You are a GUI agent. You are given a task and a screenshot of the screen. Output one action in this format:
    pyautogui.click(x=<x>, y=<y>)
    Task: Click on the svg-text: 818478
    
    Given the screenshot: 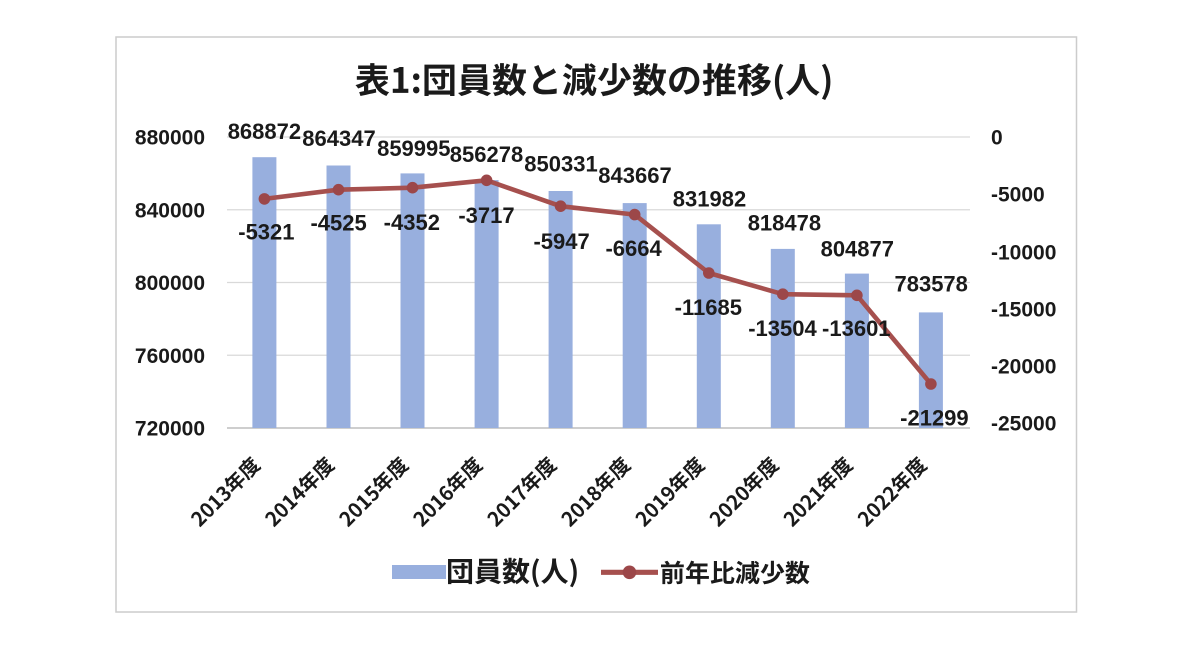 What is the action you would take?
    pyautogui.click(x=784, y=223)
    